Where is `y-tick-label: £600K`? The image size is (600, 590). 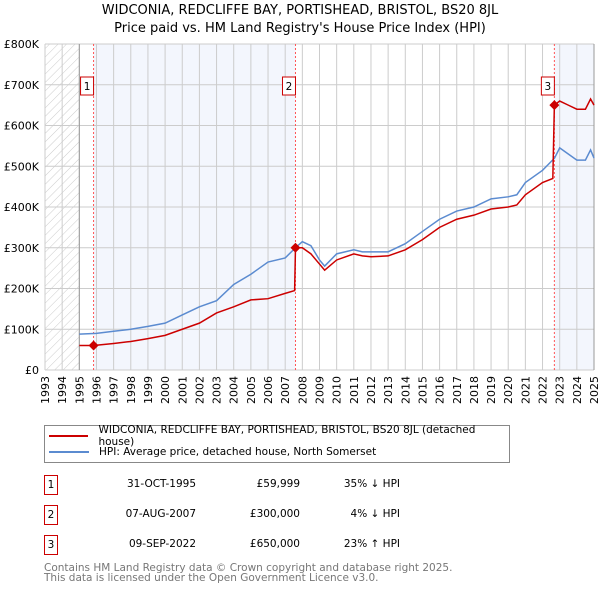 y-tick-label: £600K is located at coordinates (22, 126).